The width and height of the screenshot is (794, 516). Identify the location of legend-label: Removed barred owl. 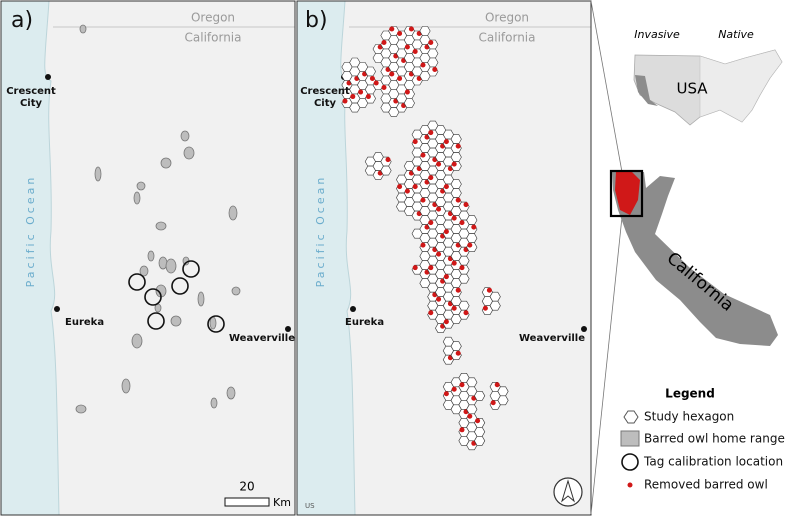
(706, 485).